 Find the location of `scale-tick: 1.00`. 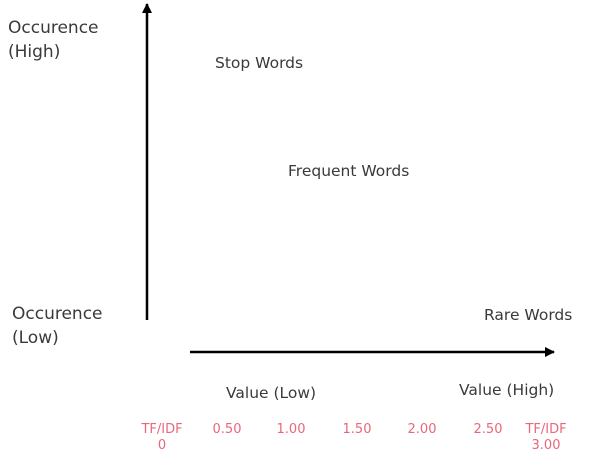

scale-tick: 1.00 is located at coordinates (291, 430).